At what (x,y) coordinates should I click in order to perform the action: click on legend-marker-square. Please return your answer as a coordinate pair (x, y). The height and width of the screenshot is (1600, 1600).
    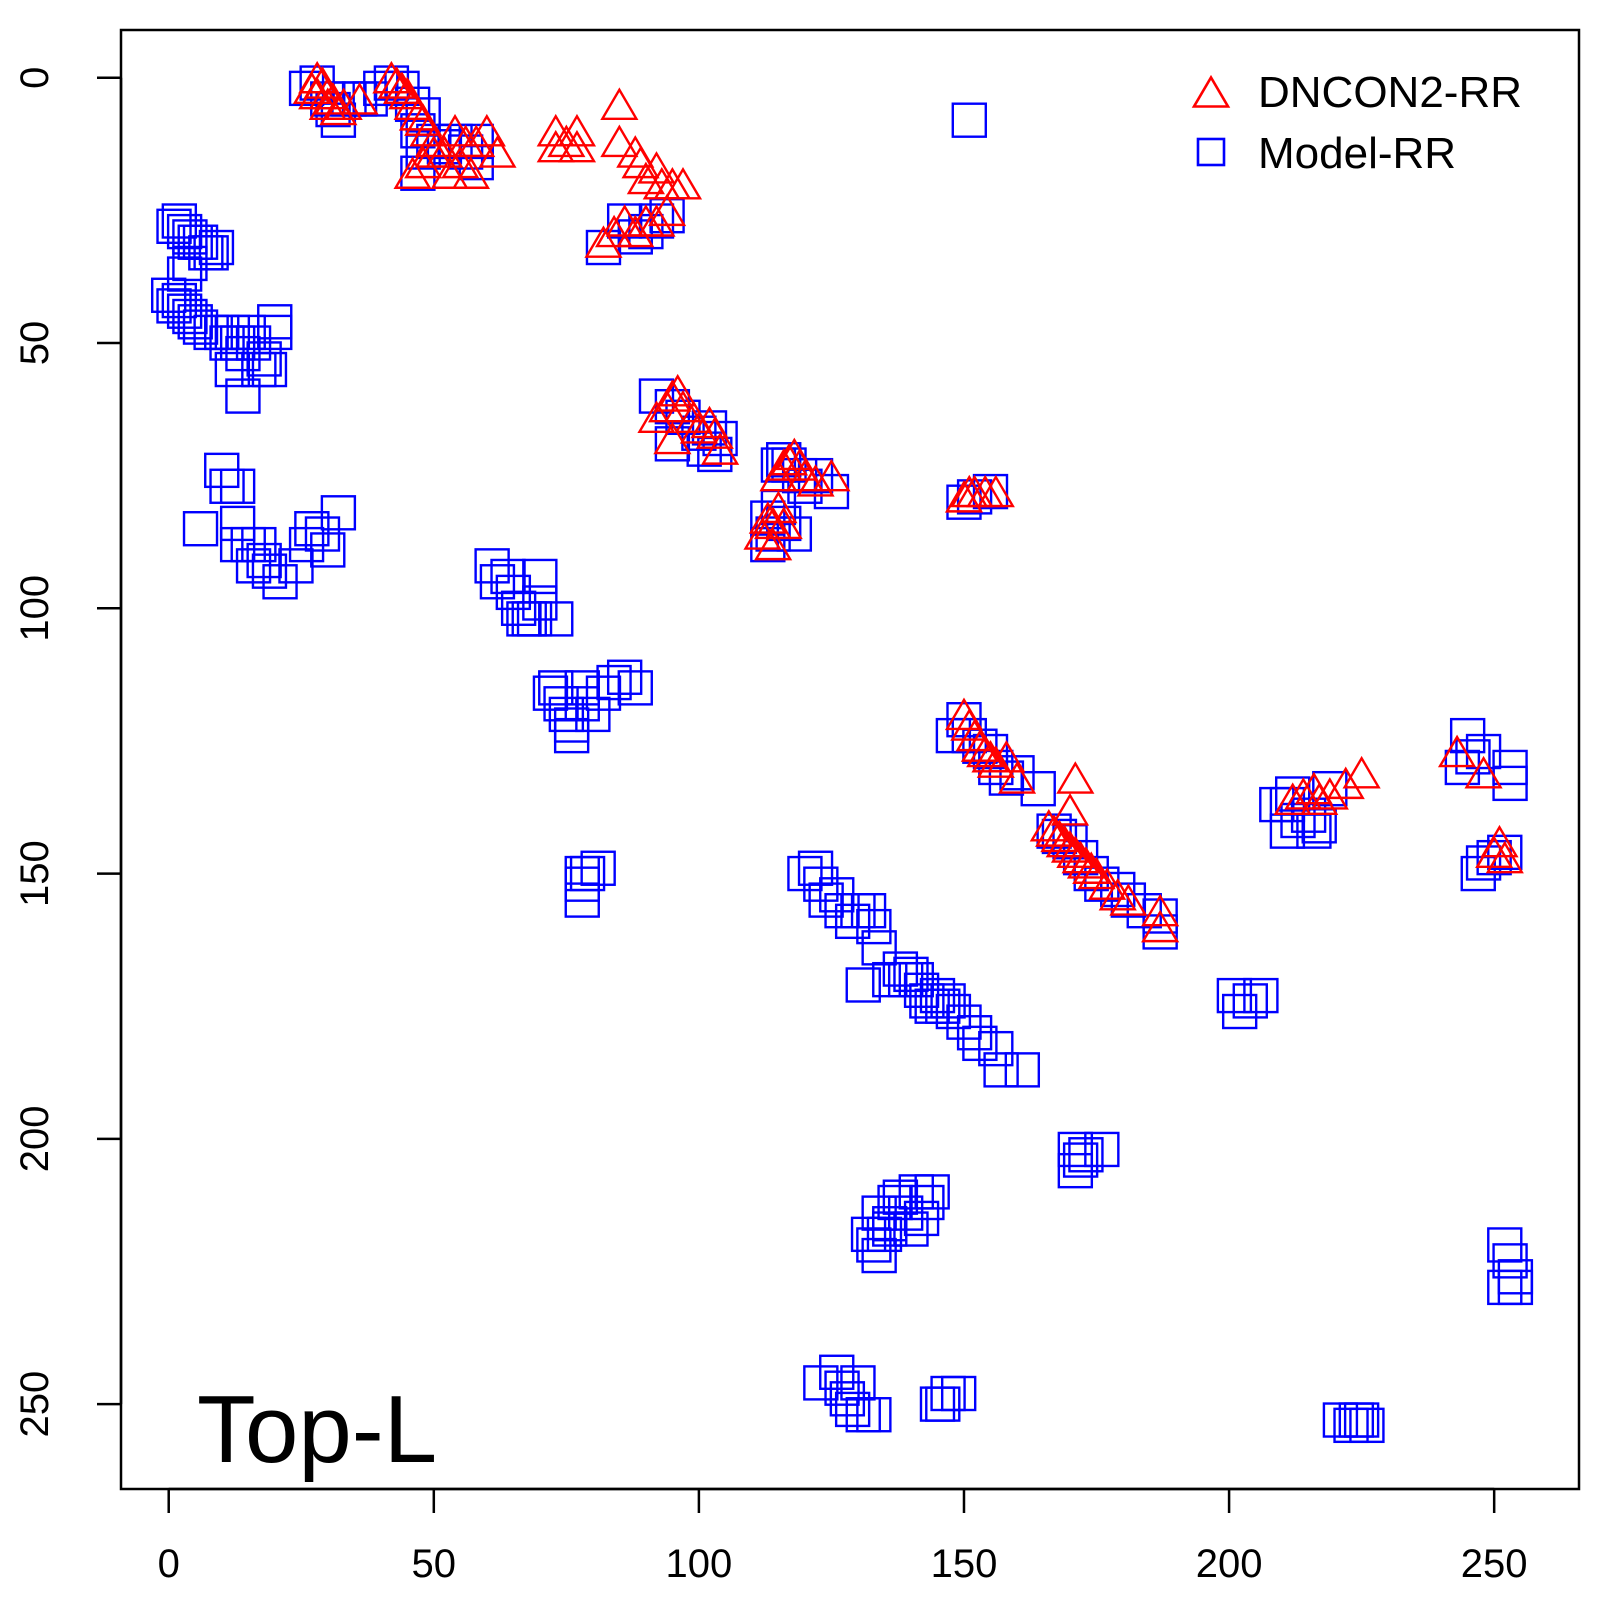
    Looking at the image, I should click on (1211, 152).